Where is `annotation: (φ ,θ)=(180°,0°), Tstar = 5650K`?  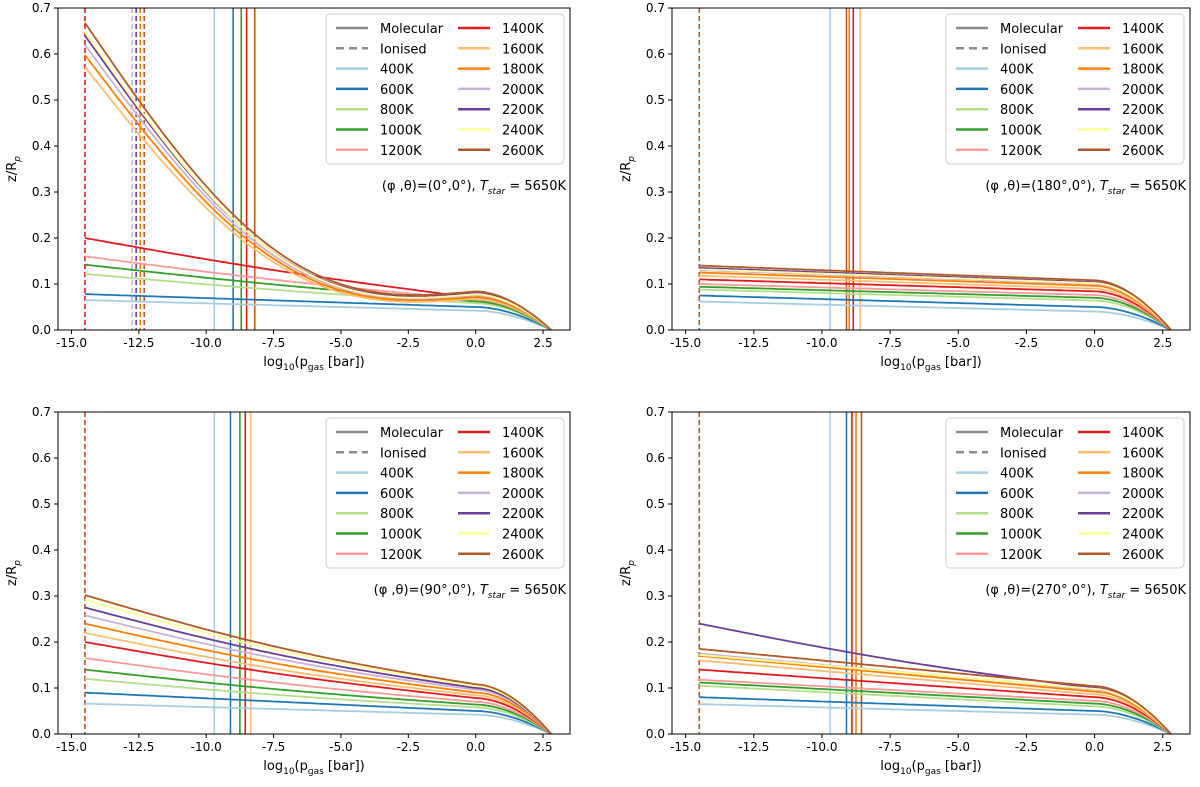
annotation: (φ ,θ)=(180°,0°), Tstar = 5650K is located at coordinates (1085, 188).